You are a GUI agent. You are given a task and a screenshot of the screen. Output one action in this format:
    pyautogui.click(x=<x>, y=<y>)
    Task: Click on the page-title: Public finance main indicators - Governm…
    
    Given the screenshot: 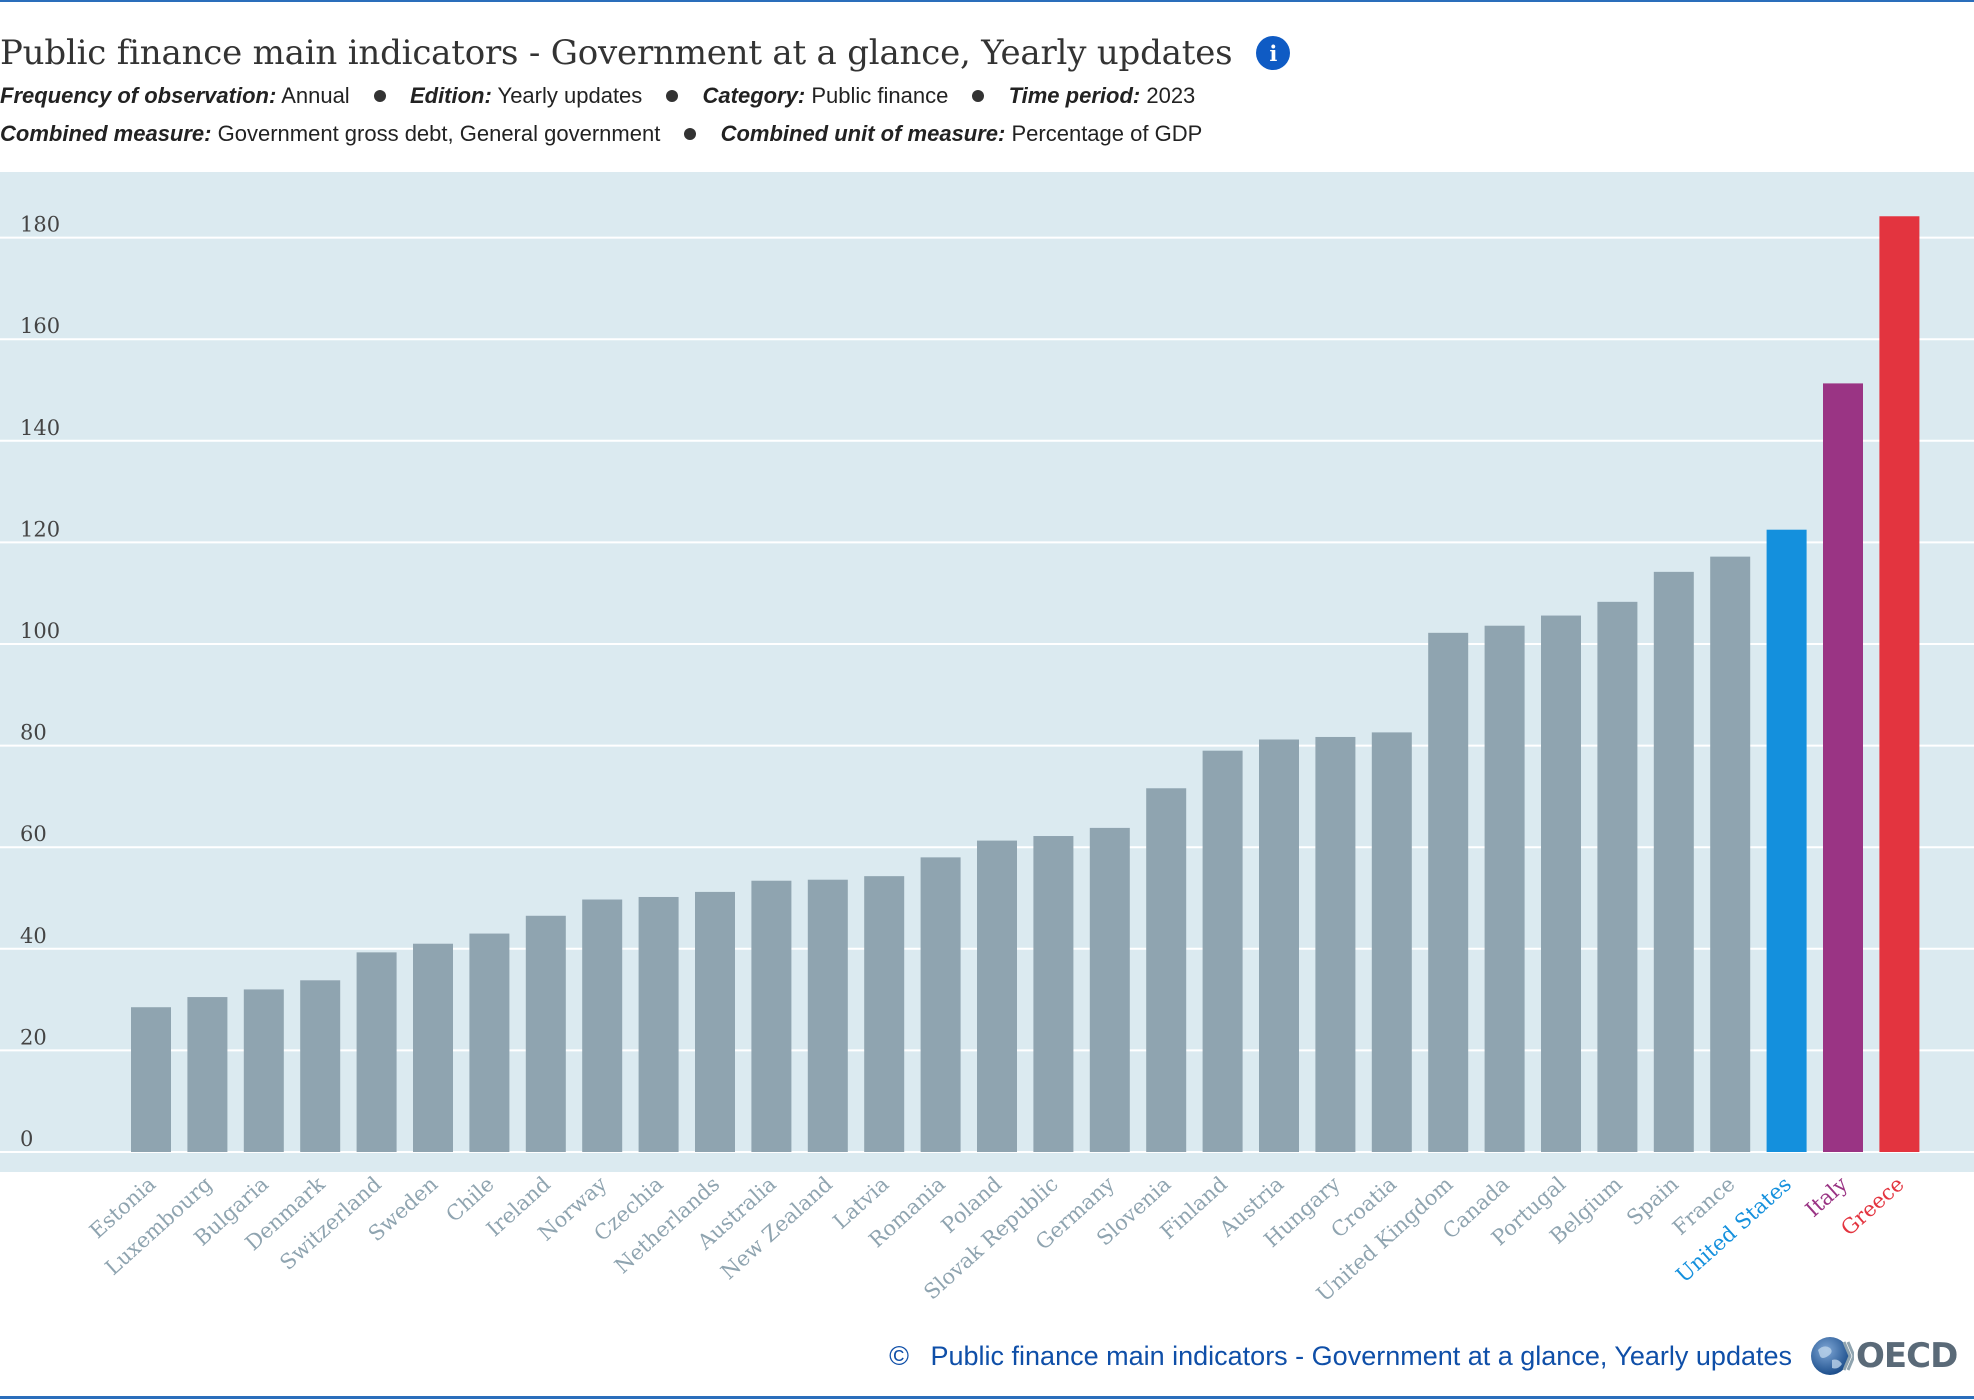 What is the action you would take?
    pyautogui.click(x=616, y=53)
    